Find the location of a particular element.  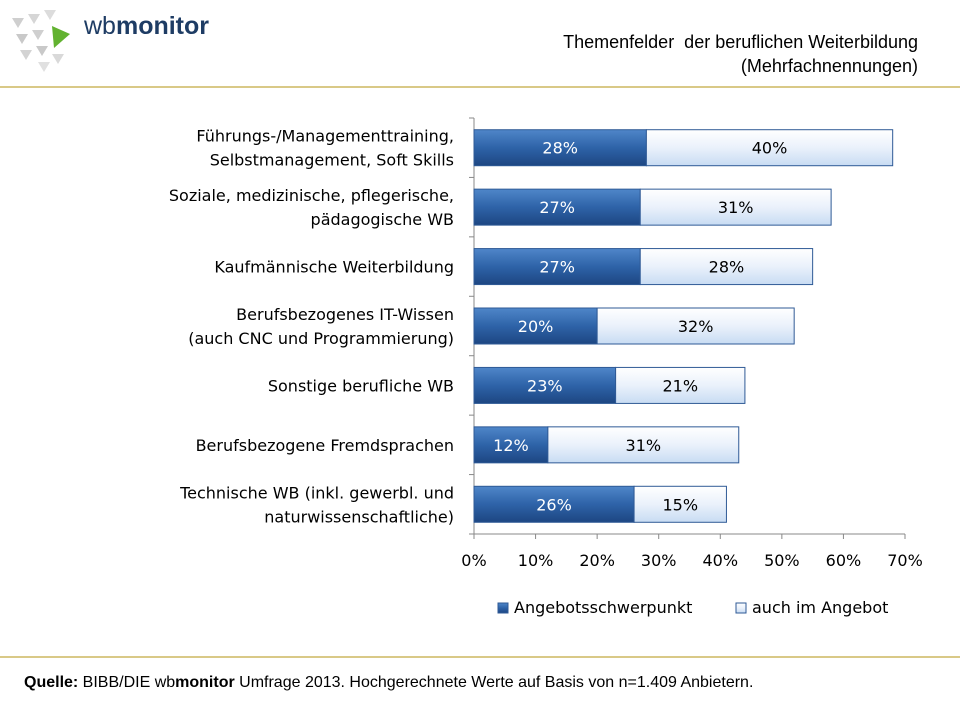

logo-wordmark: wbmonitor is located at coordinates (146, 26).